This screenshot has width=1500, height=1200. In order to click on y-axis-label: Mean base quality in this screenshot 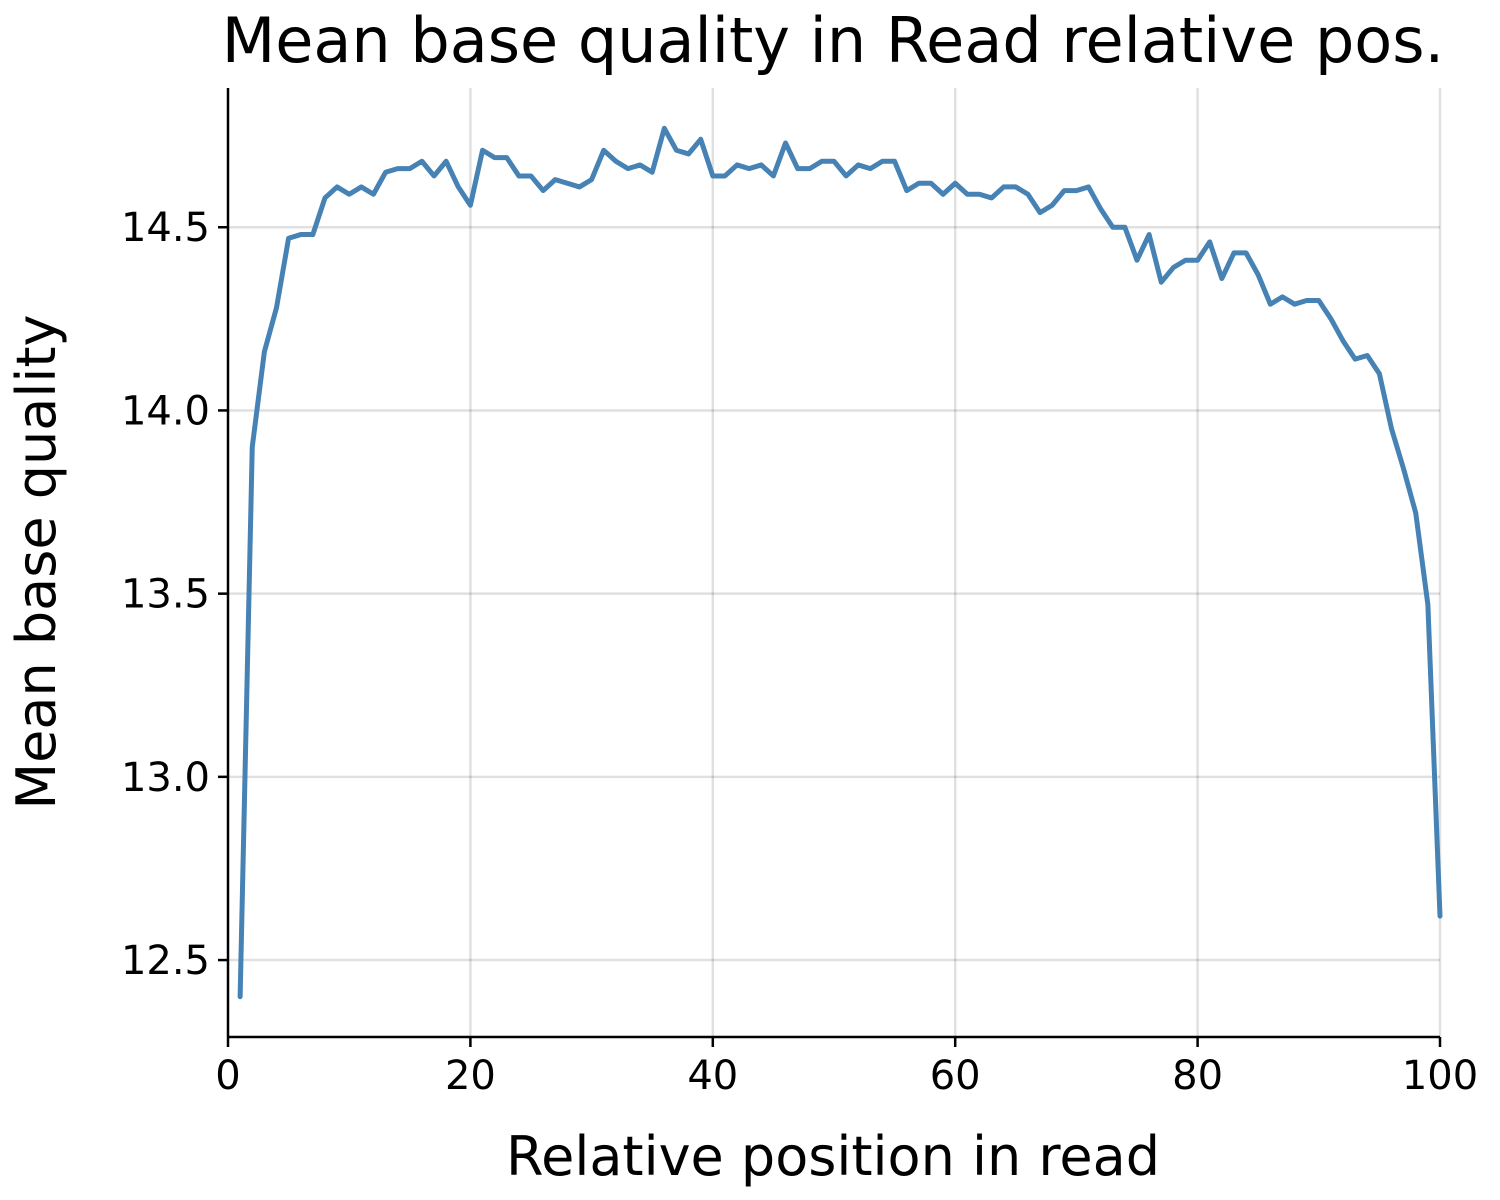, I will do `click(36, 562)`.